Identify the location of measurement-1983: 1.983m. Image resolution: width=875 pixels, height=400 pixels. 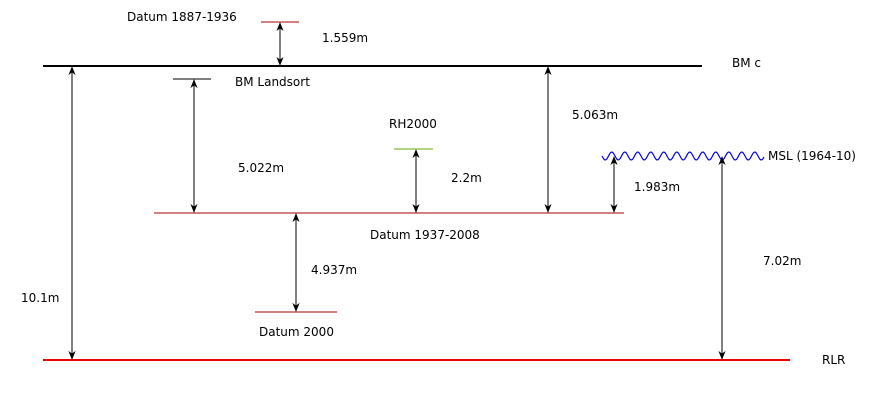
(657, 187).